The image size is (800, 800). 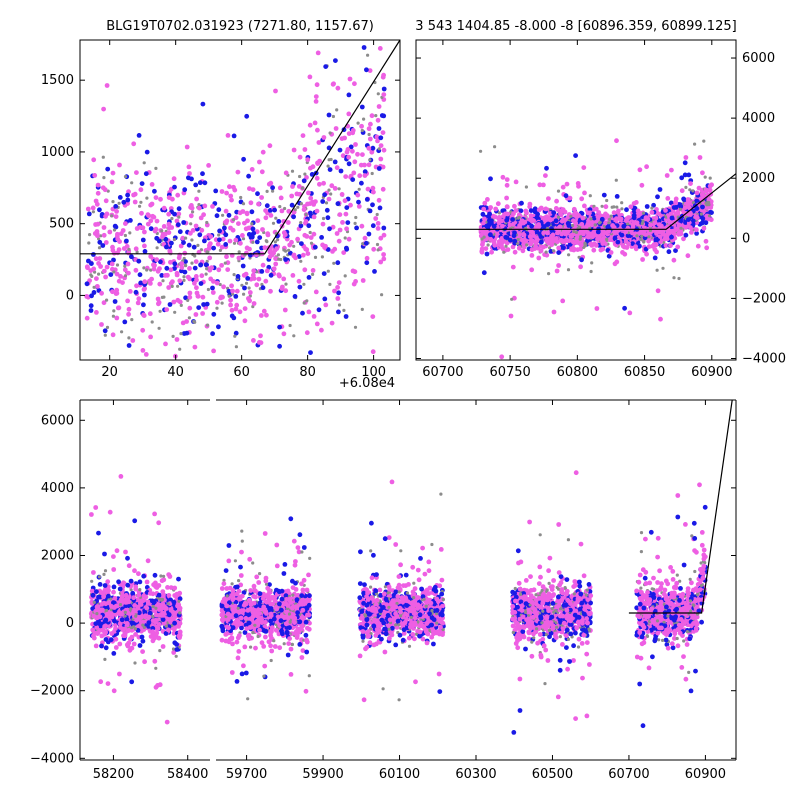 I want to click on y-tick-label: −4000, so click(x=764, y=358).